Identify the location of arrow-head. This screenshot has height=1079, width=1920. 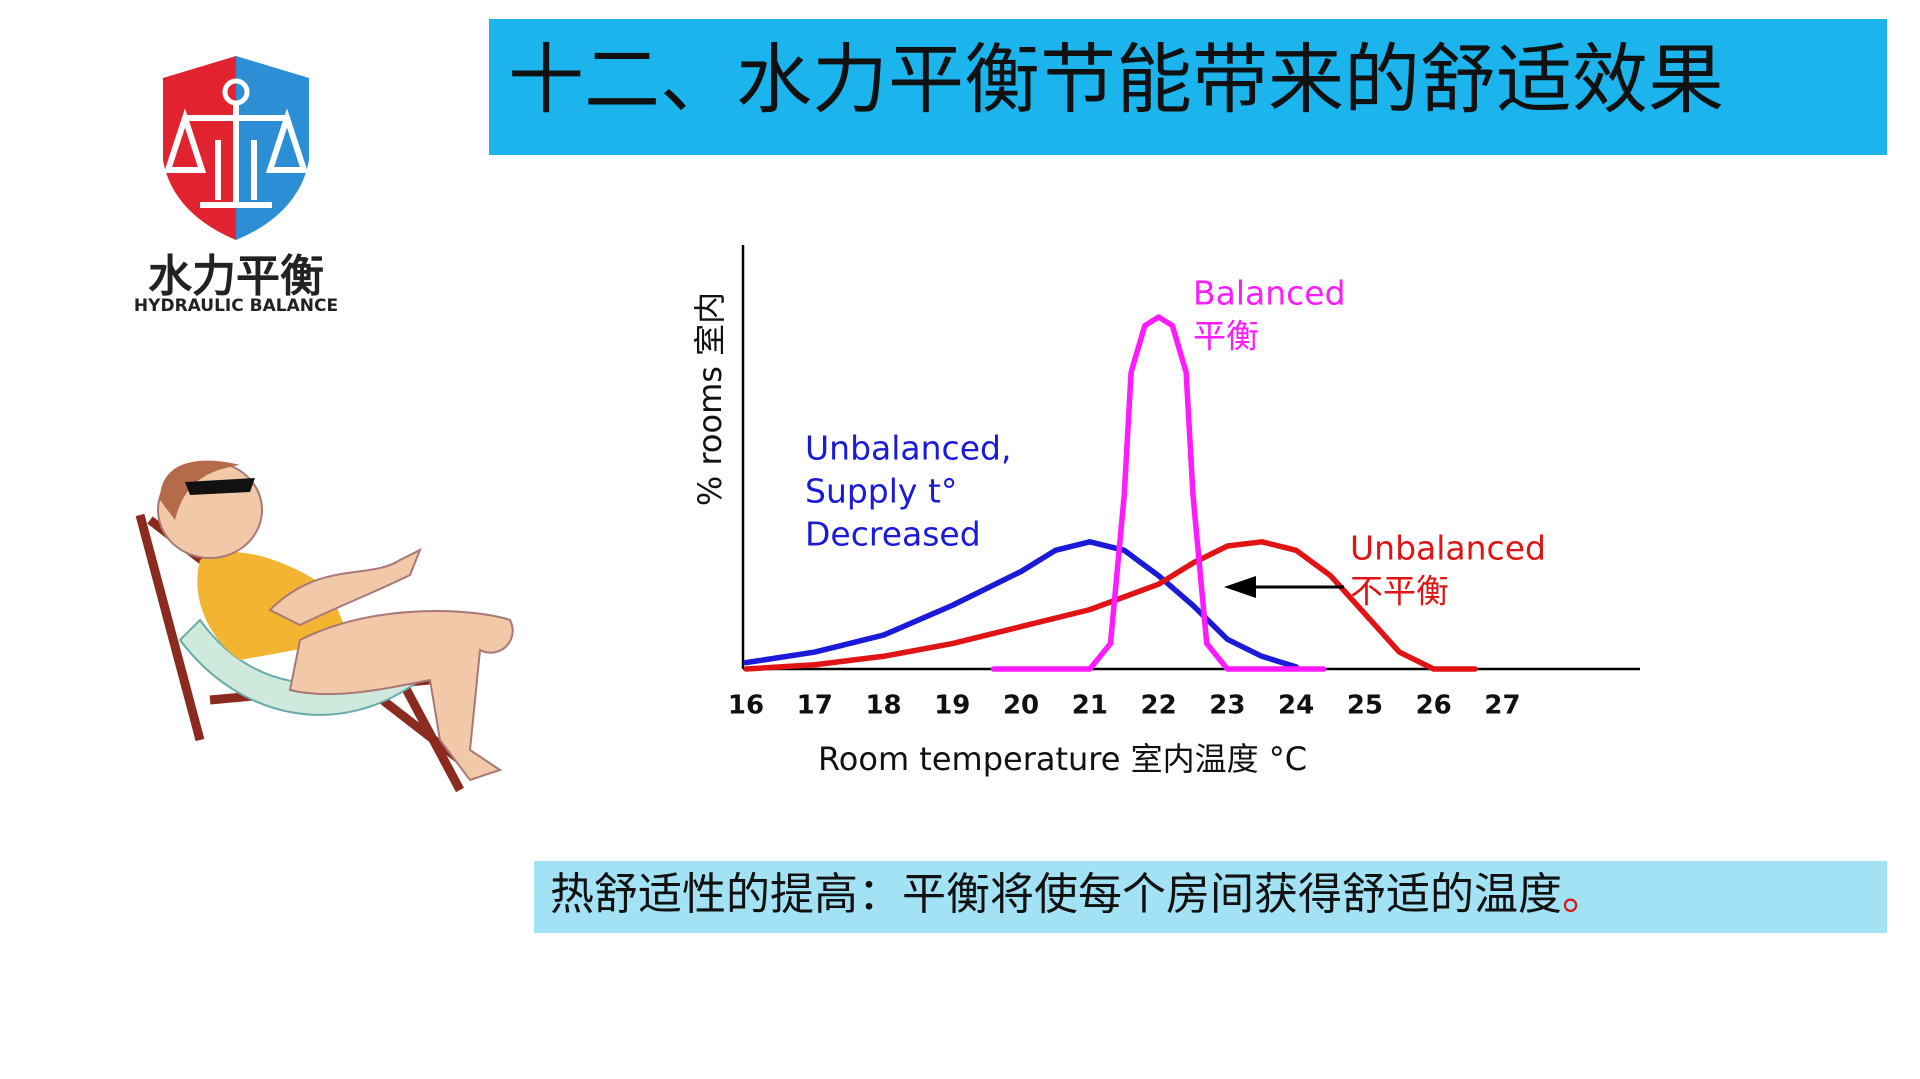
(1240, 587).